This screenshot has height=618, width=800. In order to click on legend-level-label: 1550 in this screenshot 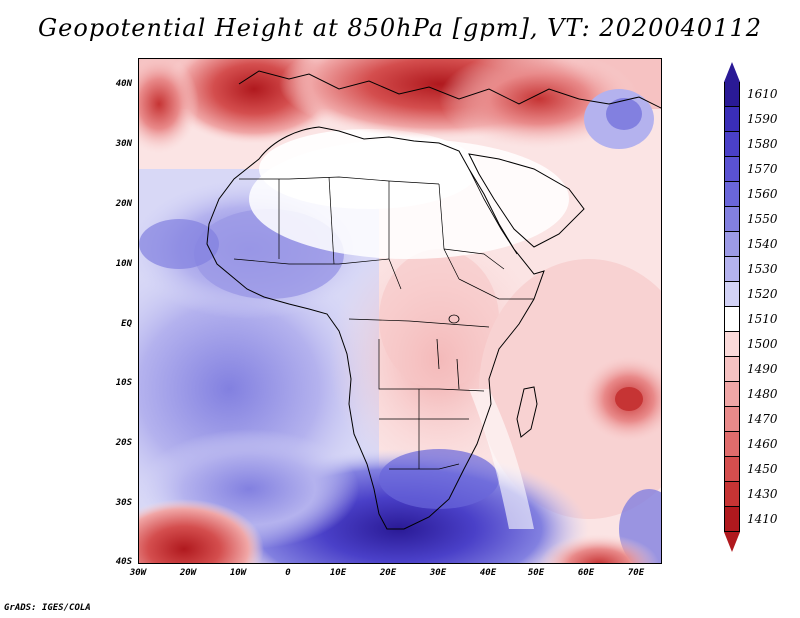, I will do `click(762, 218)`.